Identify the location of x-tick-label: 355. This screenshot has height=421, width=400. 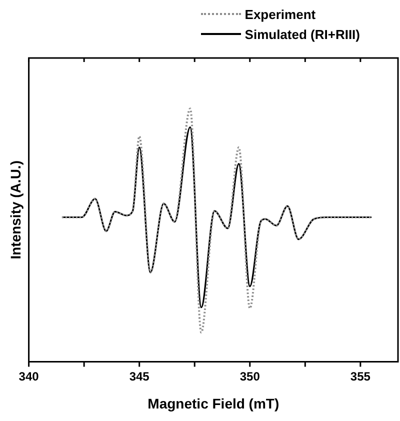
(360, 376).